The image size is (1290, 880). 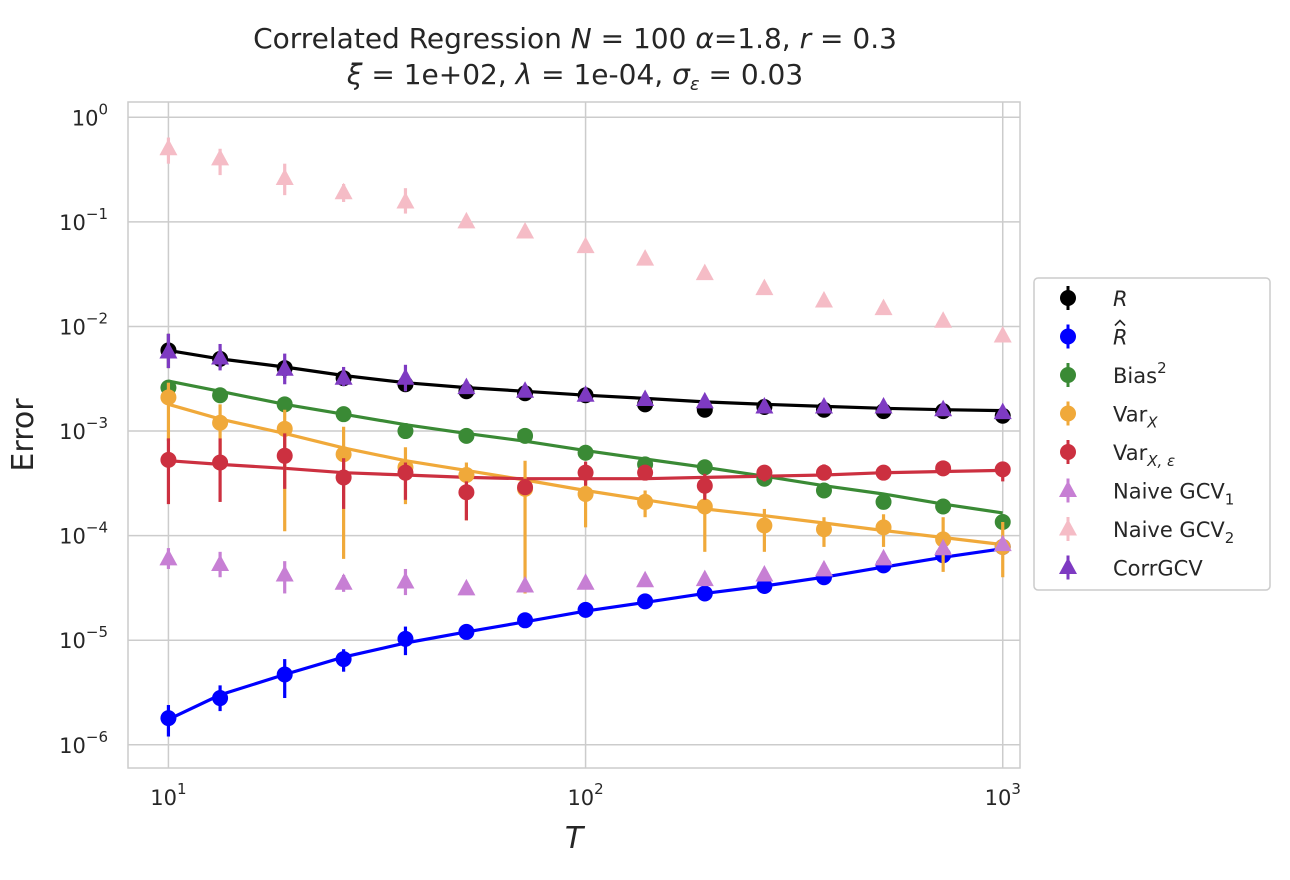 I want to click on x-ticks: 10¹ 10² 10³, so click(x=585, y=795).